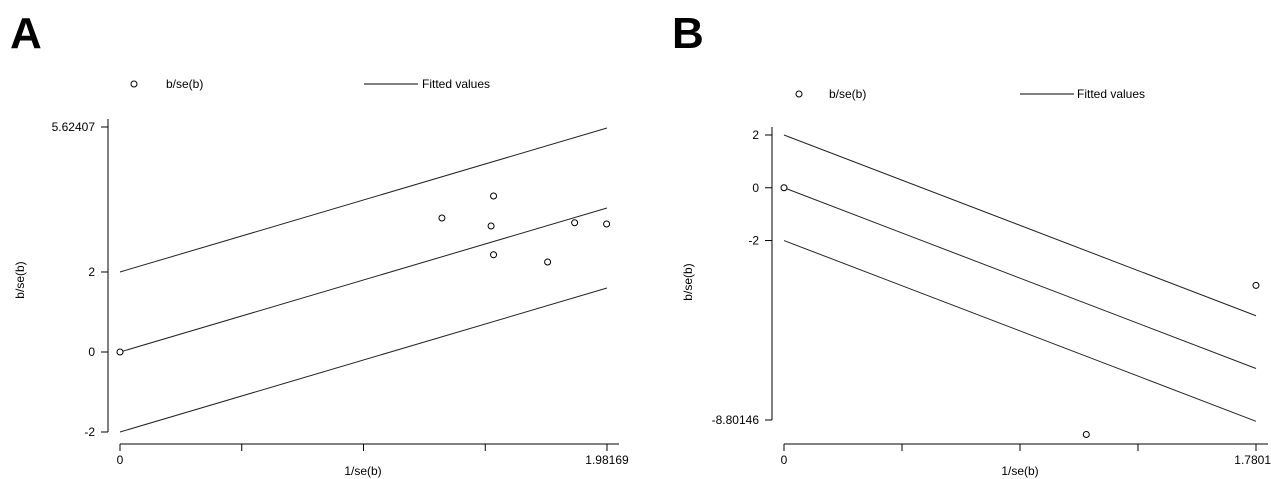  I want to click on chart-a-y-axis-label: b/se(b), so click(20, 279).